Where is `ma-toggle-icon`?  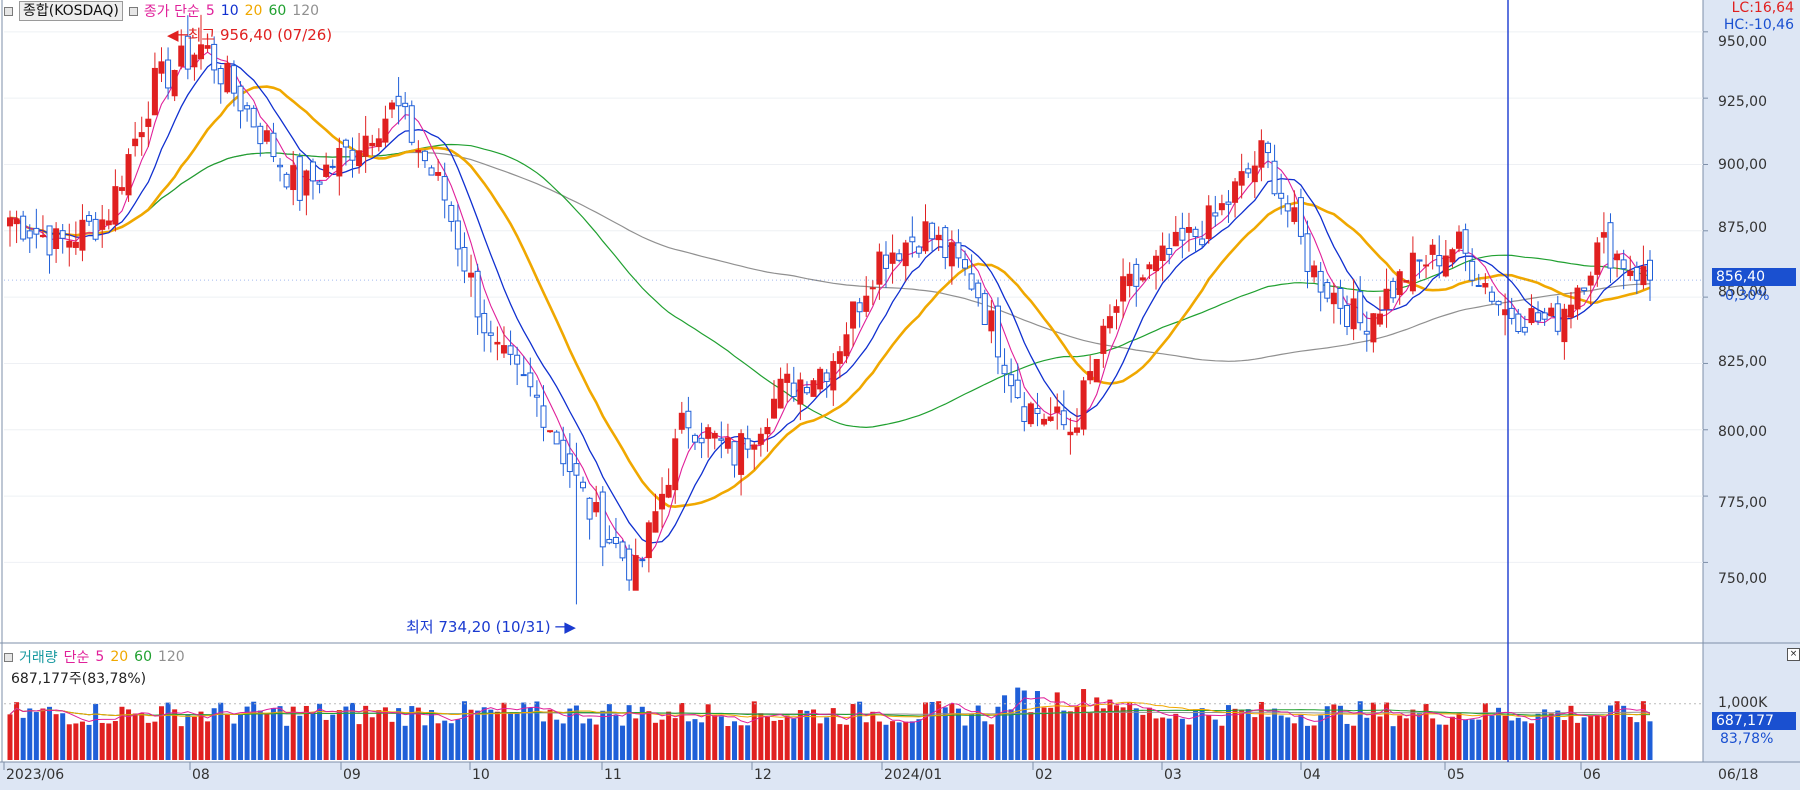
ma-toggle-icon is located at coordinates (133, 11).